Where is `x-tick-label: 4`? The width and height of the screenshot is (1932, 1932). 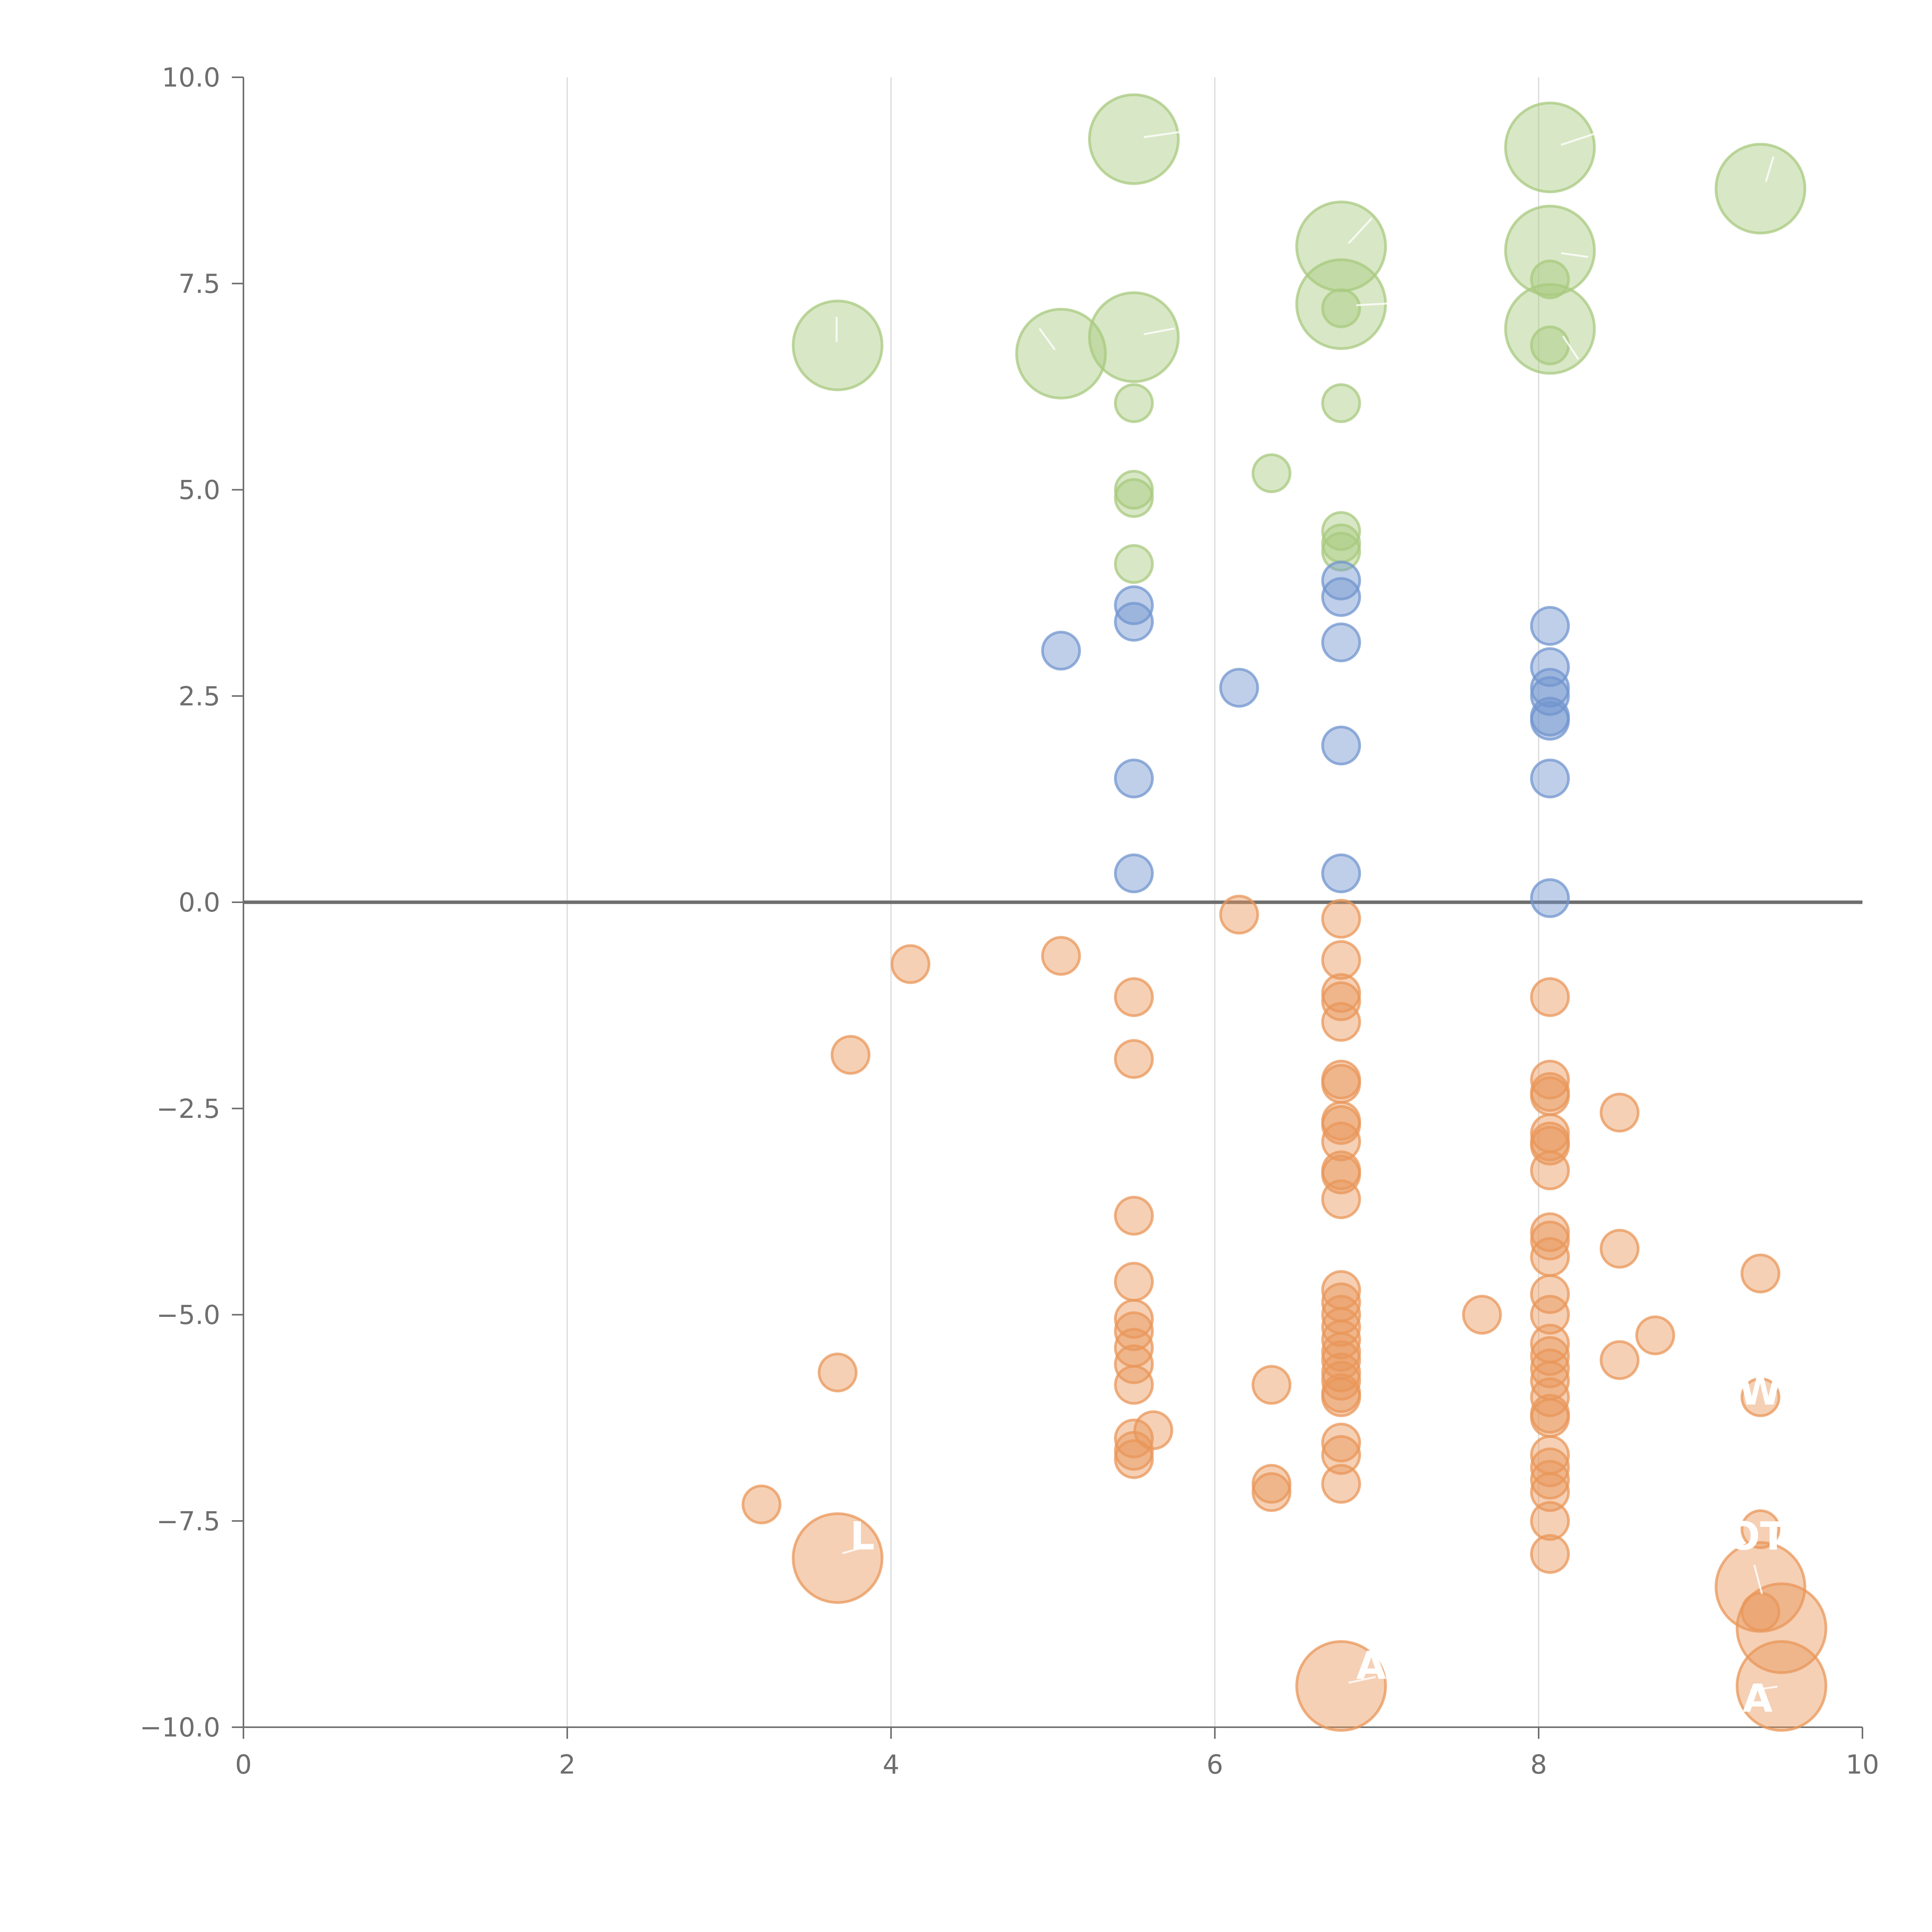 x-tick-label: 4 is located at coordinates (891, 1765).